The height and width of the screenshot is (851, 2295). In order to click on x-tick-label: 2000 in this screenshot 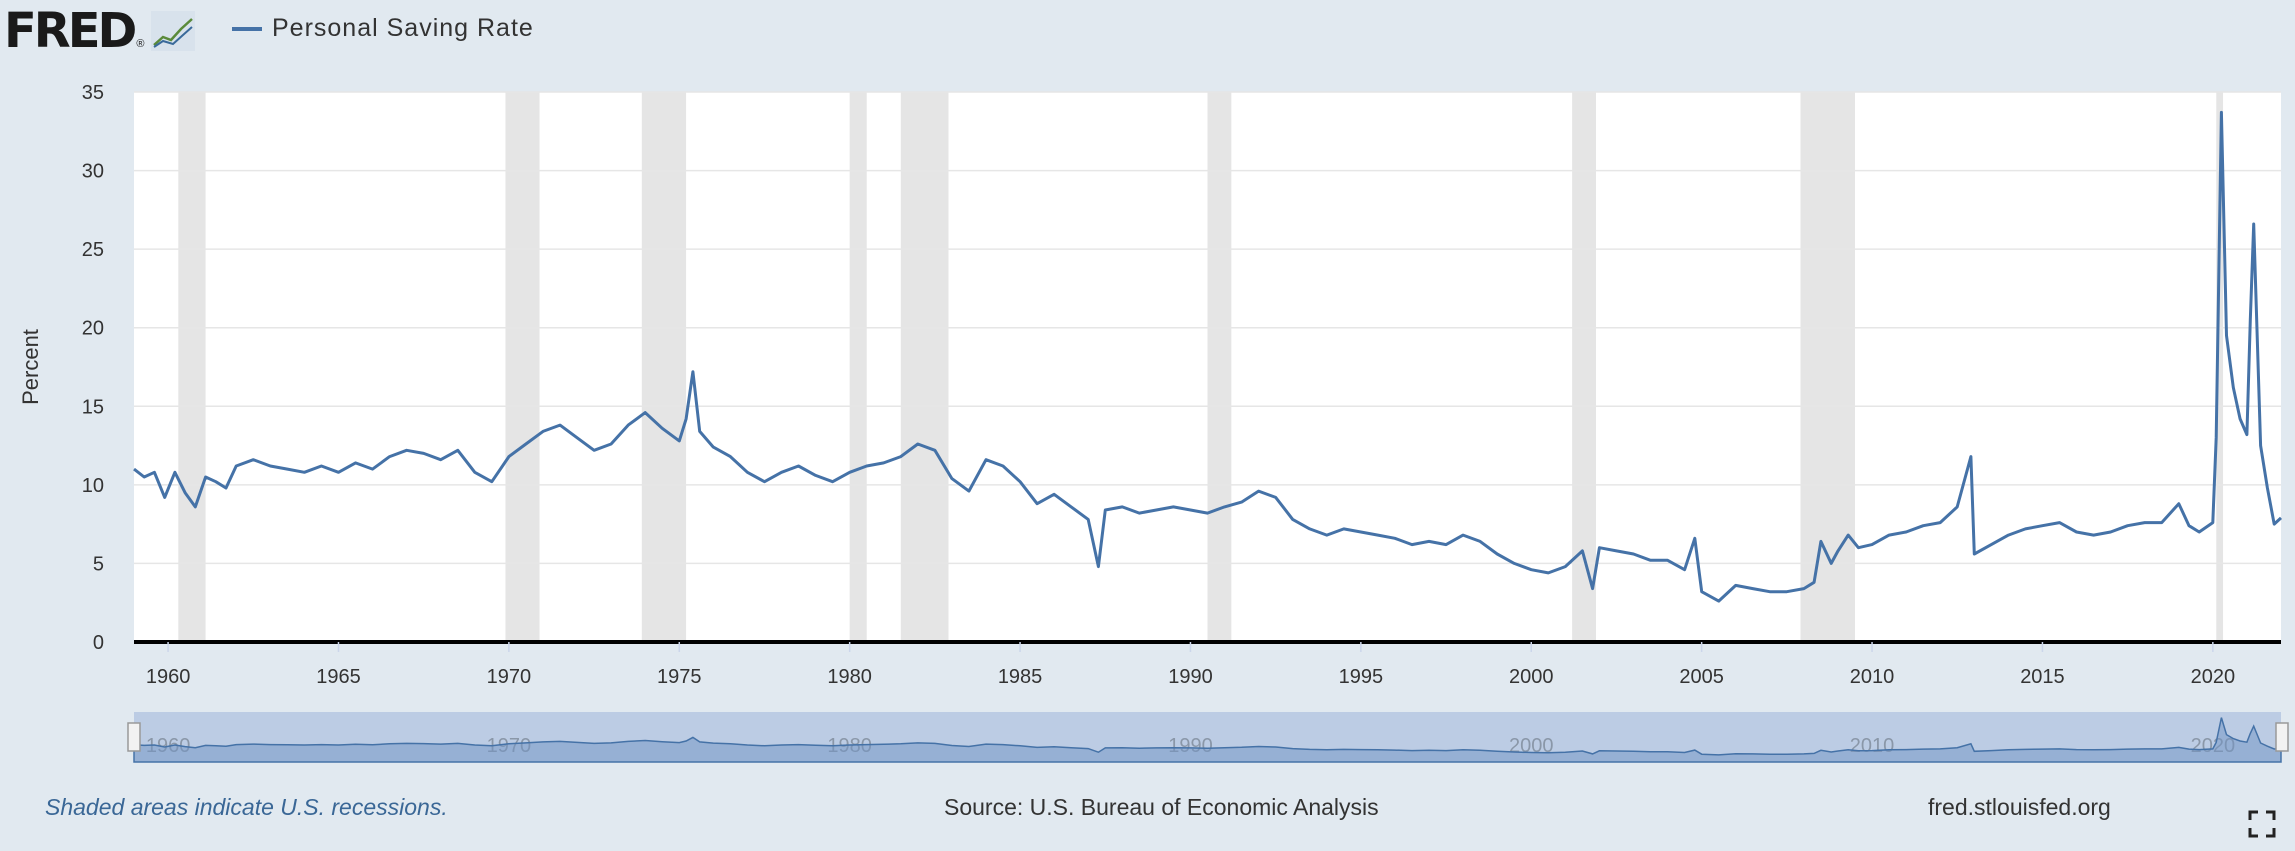, I will do `click(1531, 677)`.